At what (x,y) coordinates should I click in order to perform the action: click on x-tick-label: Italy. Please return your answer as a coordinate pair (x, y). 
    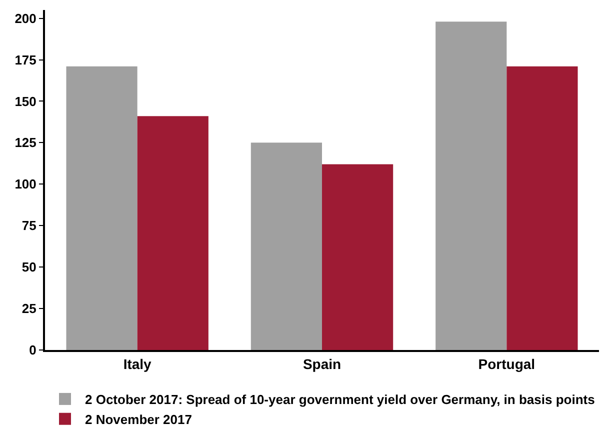
    Looking at the image, I should click on (137, 364).